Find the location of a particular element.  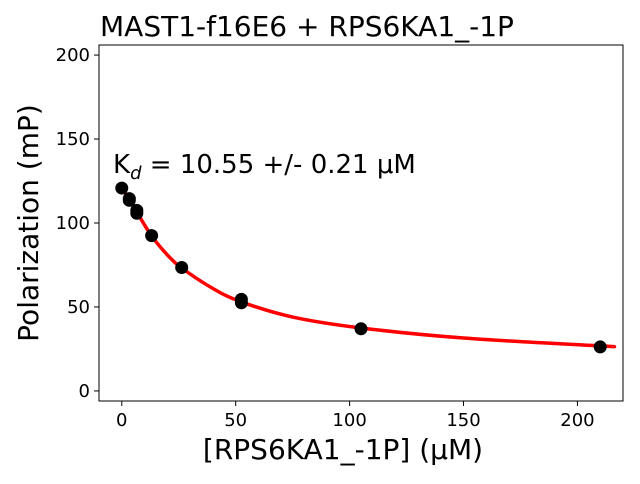

y-tick-label: 100 is located at coordinates (73, 223).